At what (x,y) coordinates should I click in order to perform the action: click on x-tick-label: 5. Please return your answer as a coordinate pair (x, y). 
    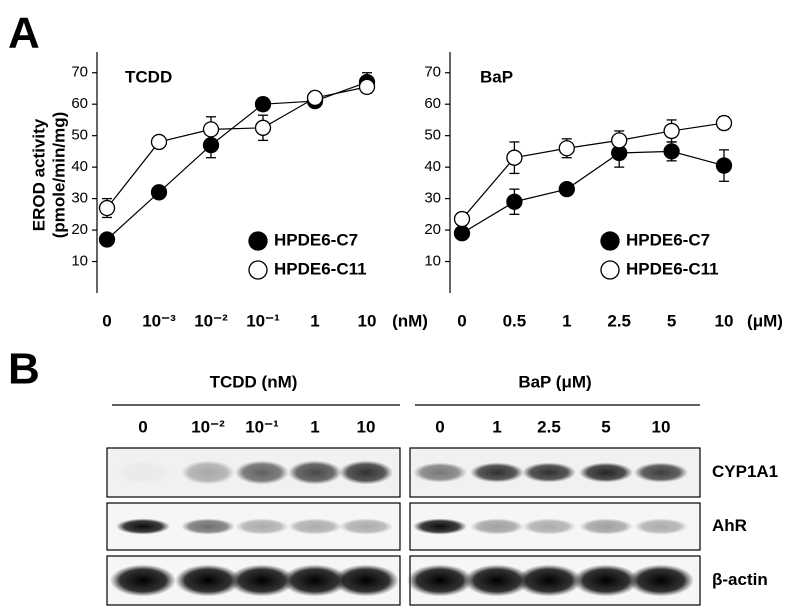
    Looking at the image, I should click on (671, 320).